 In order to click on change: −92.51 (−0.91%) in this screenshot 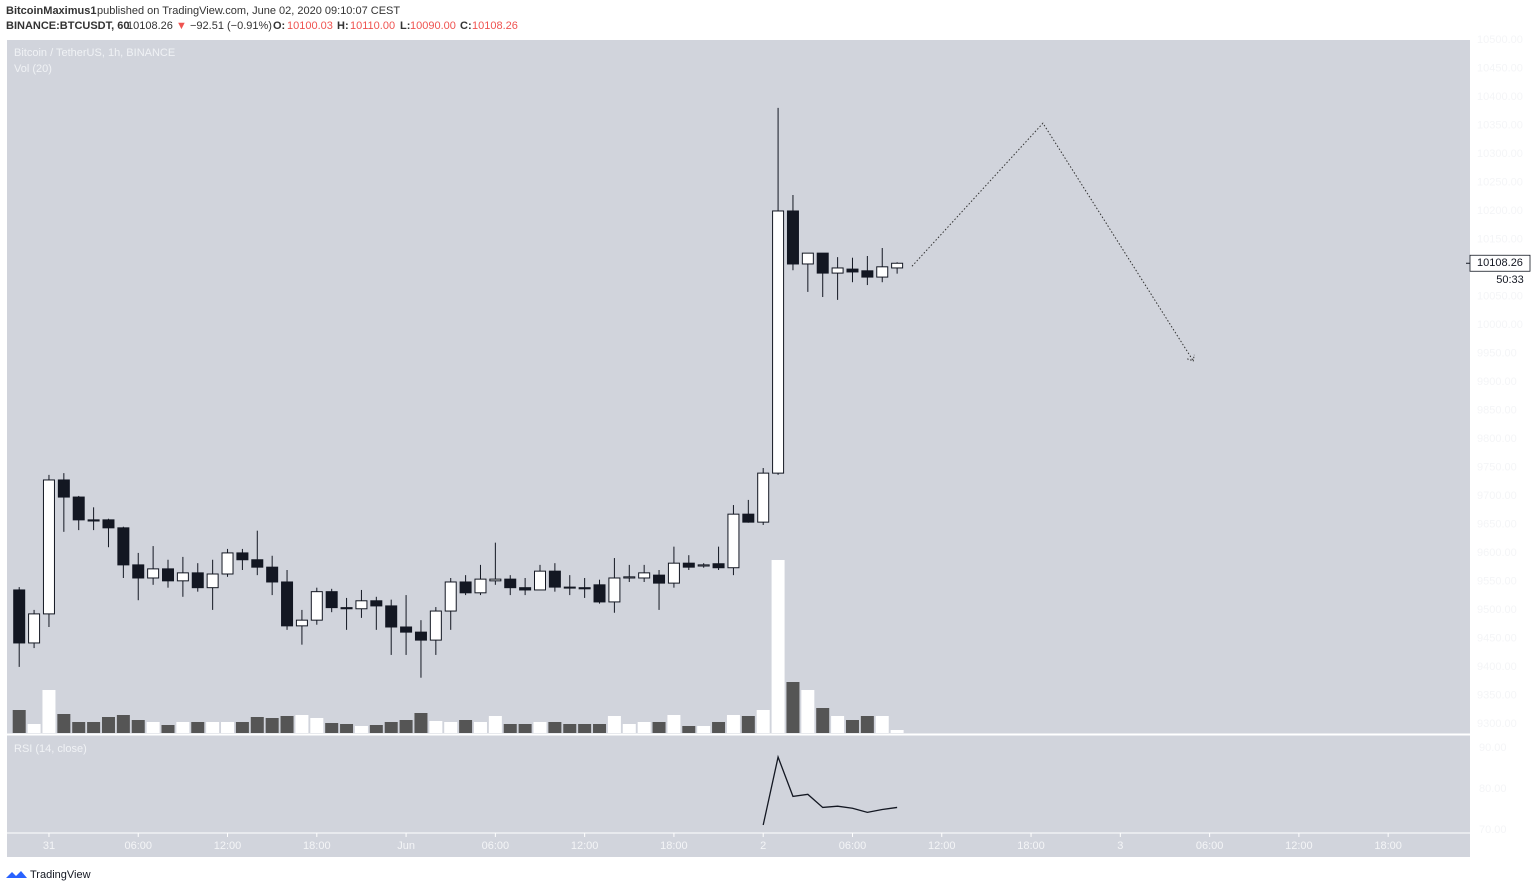, I will do `click(231, 26)`.